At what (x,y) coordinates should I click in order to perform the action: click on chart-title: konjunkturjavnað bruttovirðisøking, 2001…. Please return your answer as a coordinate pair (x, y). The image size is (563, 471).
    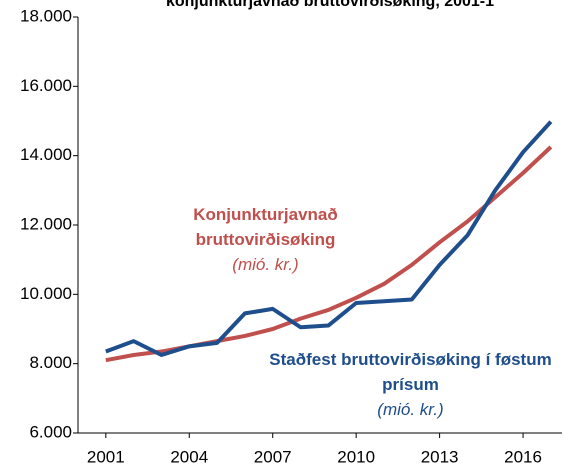
    Looking at the image, I should click on (330, 5).